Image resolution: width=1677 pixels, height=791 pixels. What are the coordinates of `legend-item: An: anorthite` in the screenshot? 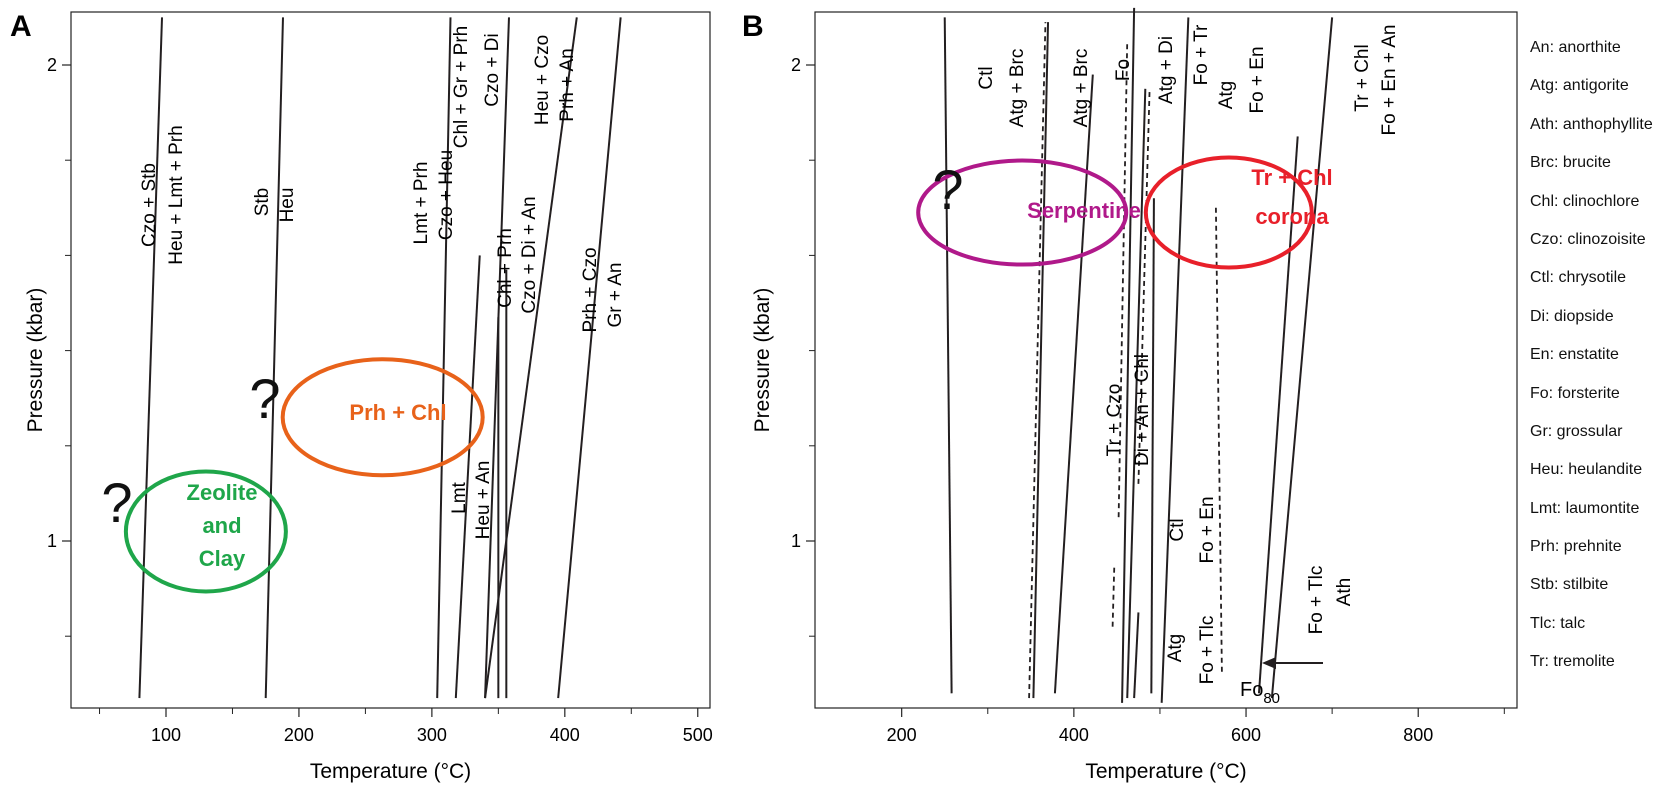 It's located at (1575, 47).